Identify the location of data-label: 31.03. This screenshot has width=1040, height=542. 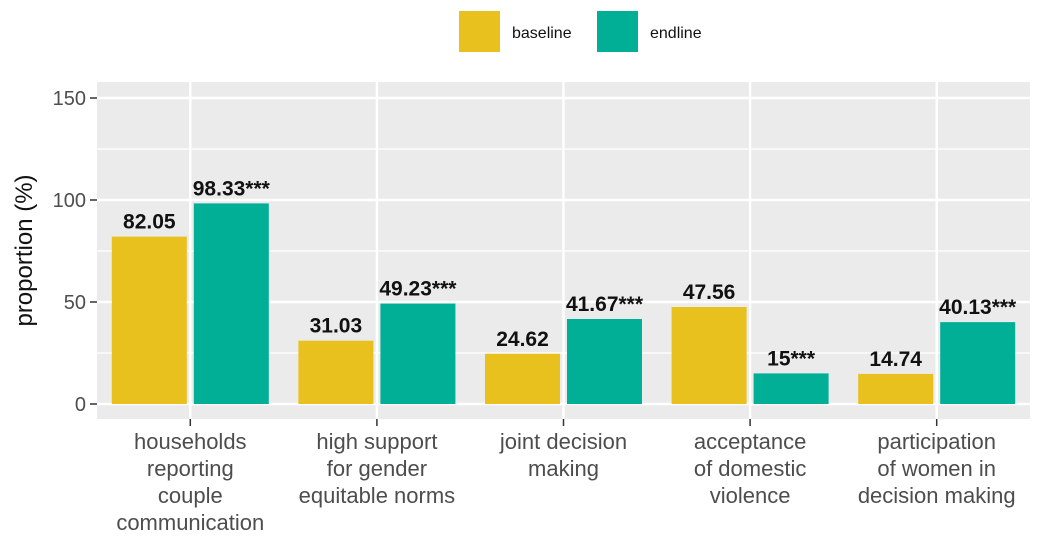
(336, 326).